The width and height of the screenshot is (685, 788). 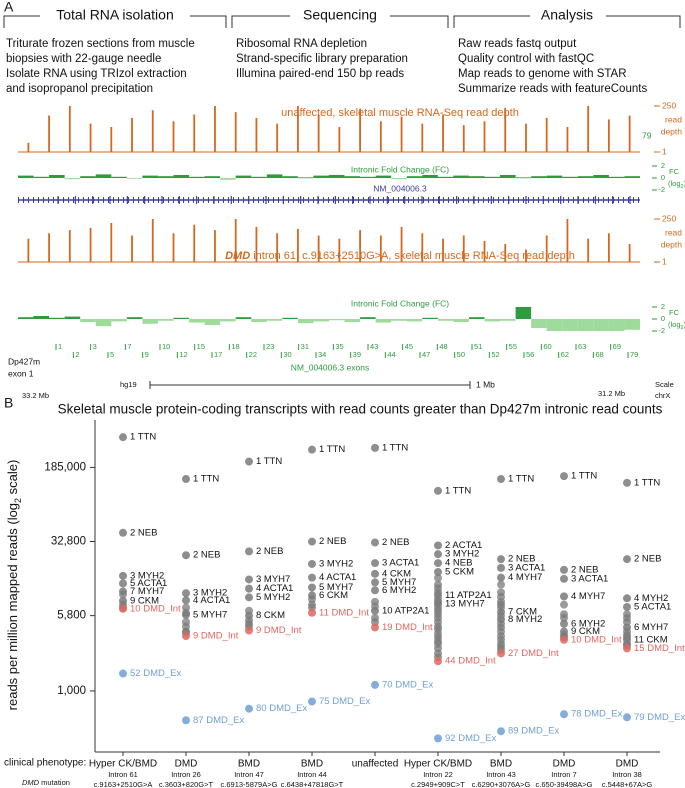 I want to click on point-label: 1 TTN, so click(x=143, y=437).